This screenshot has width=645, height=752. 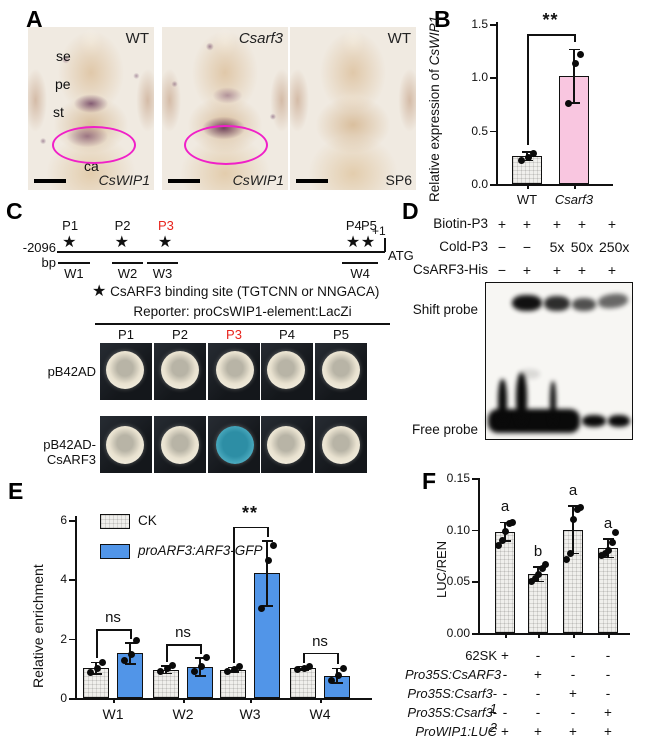 What do you see at coordinates (554, 185) in the screenshot?
I see `x-axis` at bounding box center [554, 185].